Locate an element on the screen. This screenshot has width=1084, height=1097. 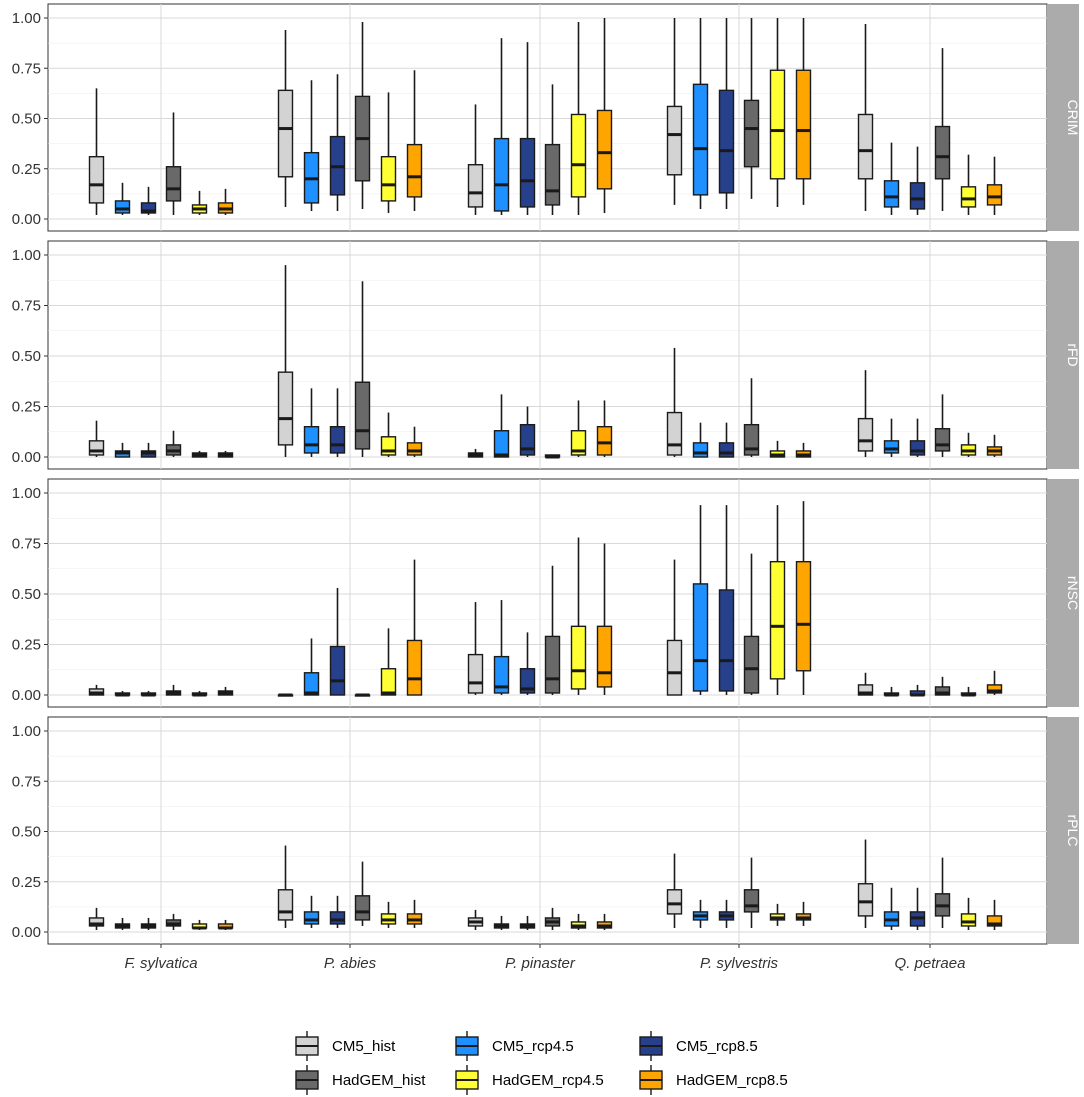
y-tick-label: 0.75 is located at coordinates (26, 68).